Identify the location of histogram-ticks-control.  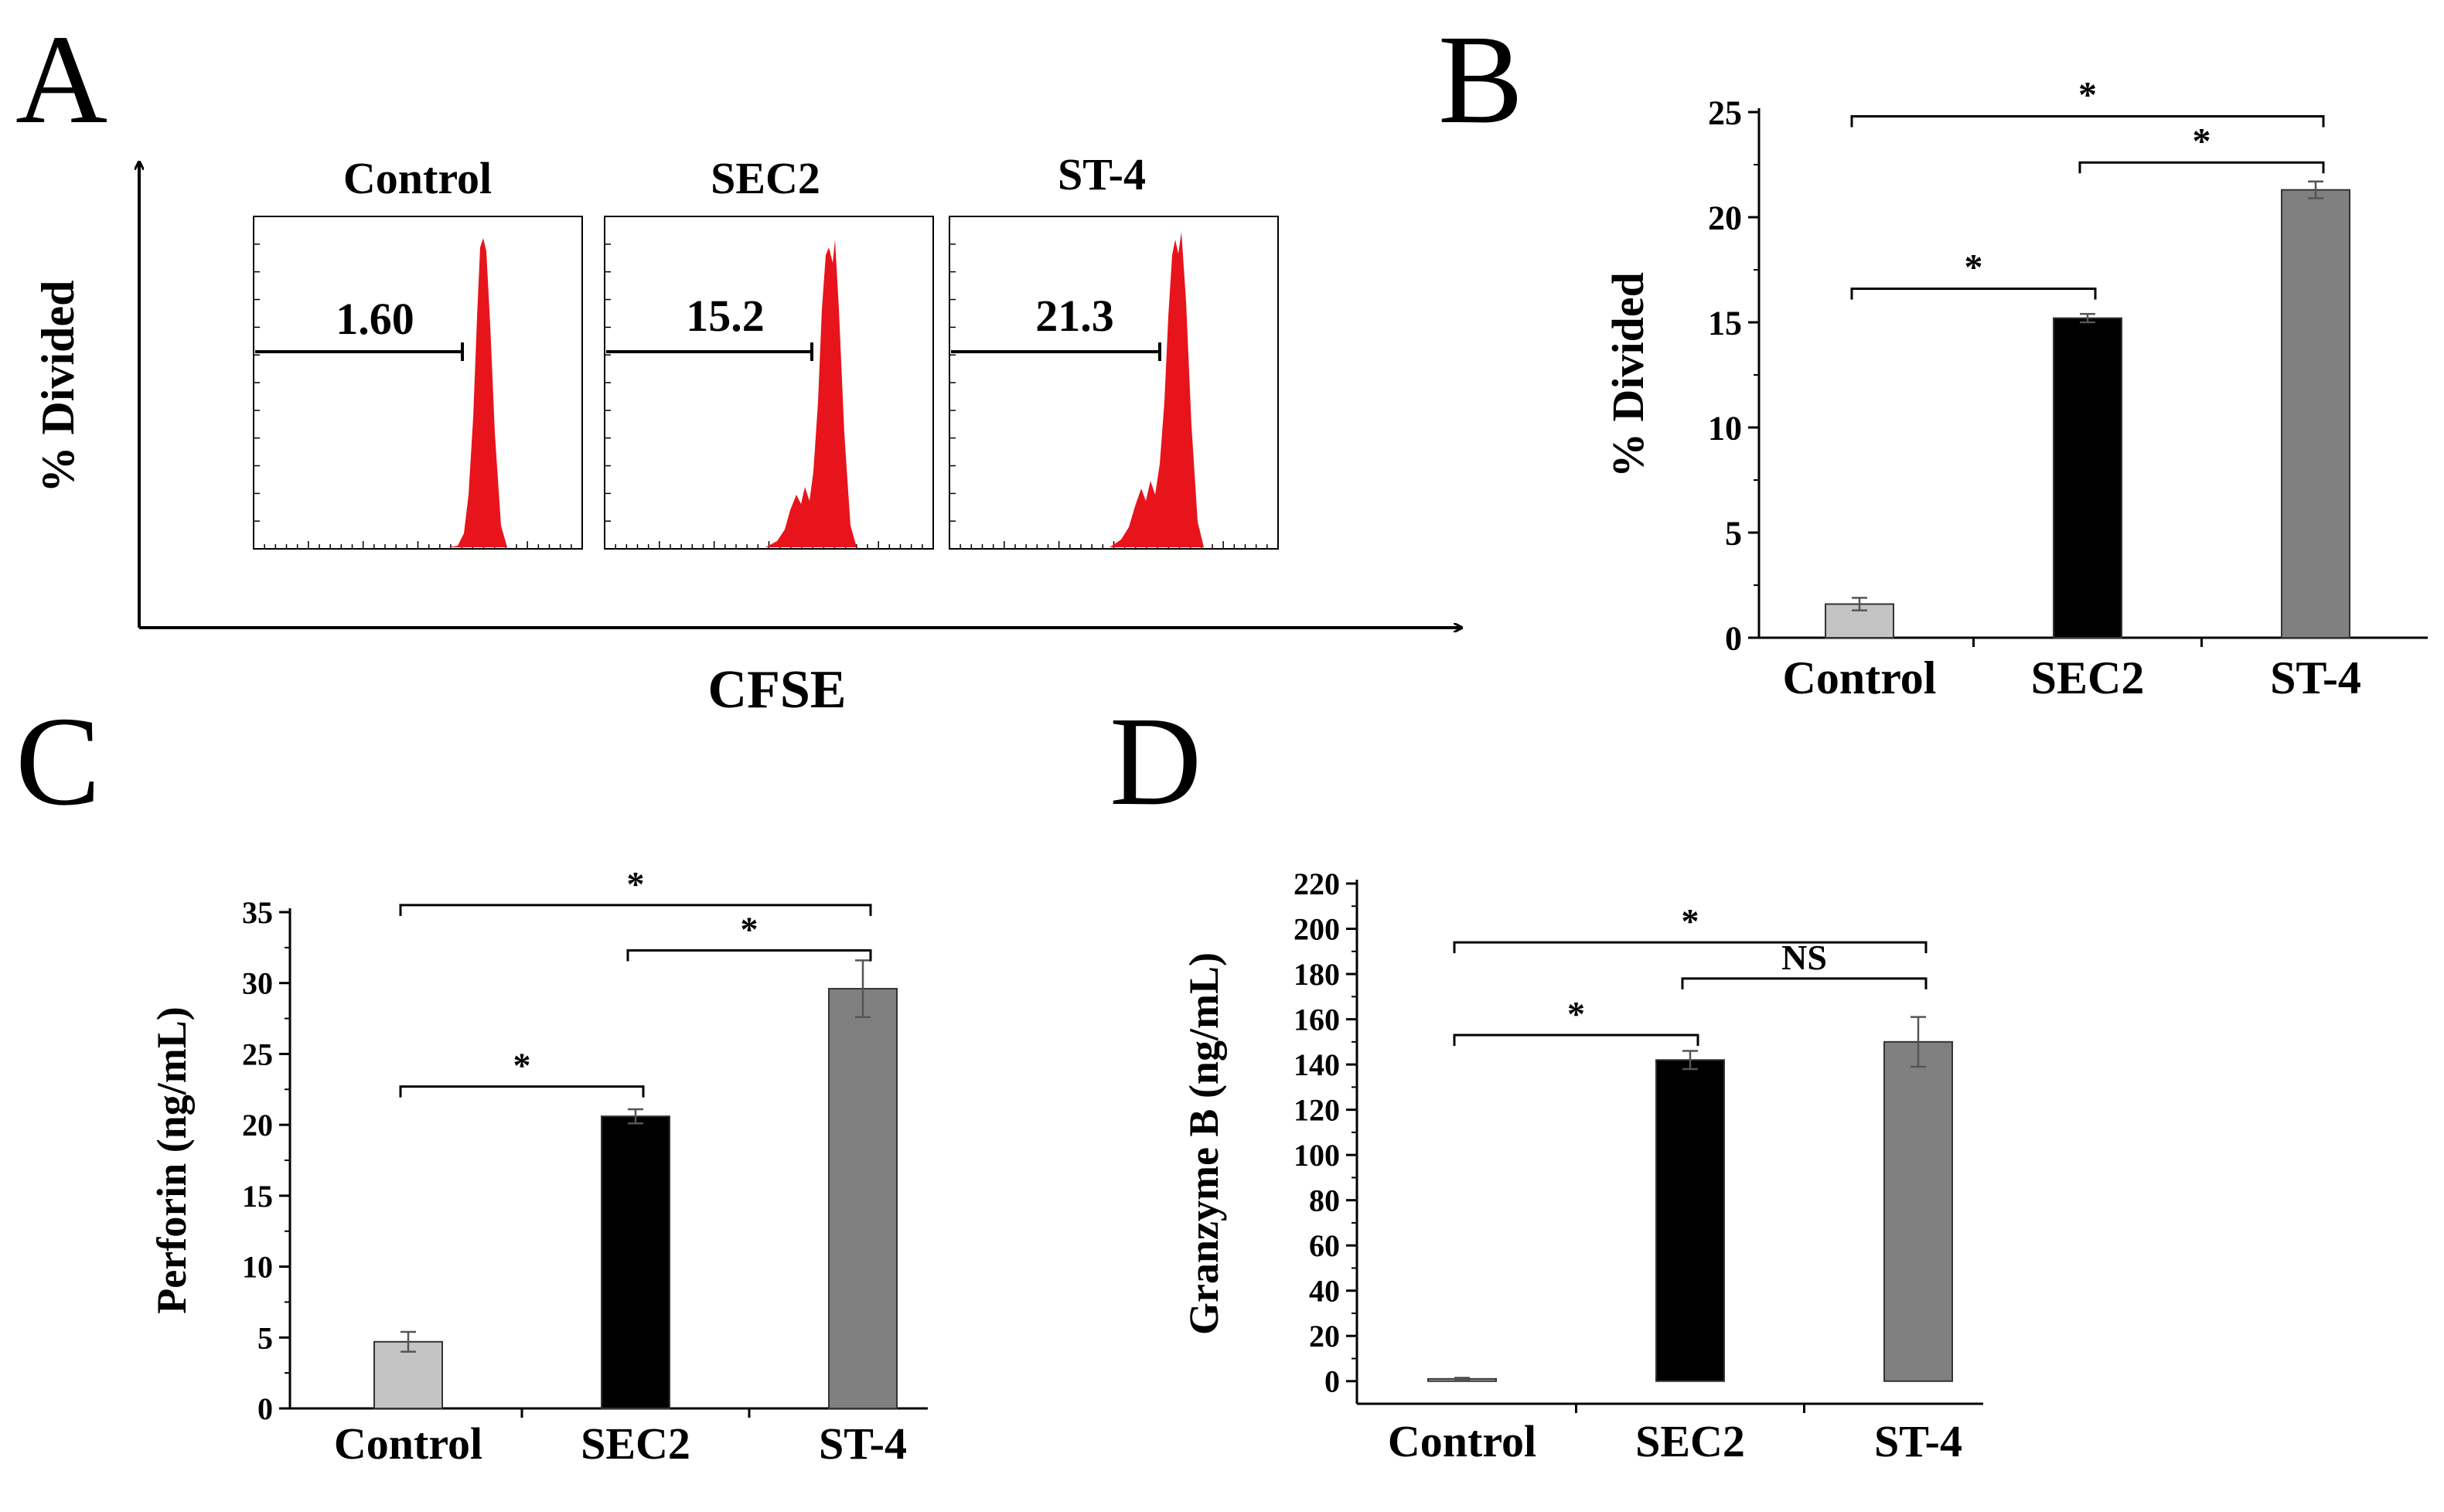
(413, 396).